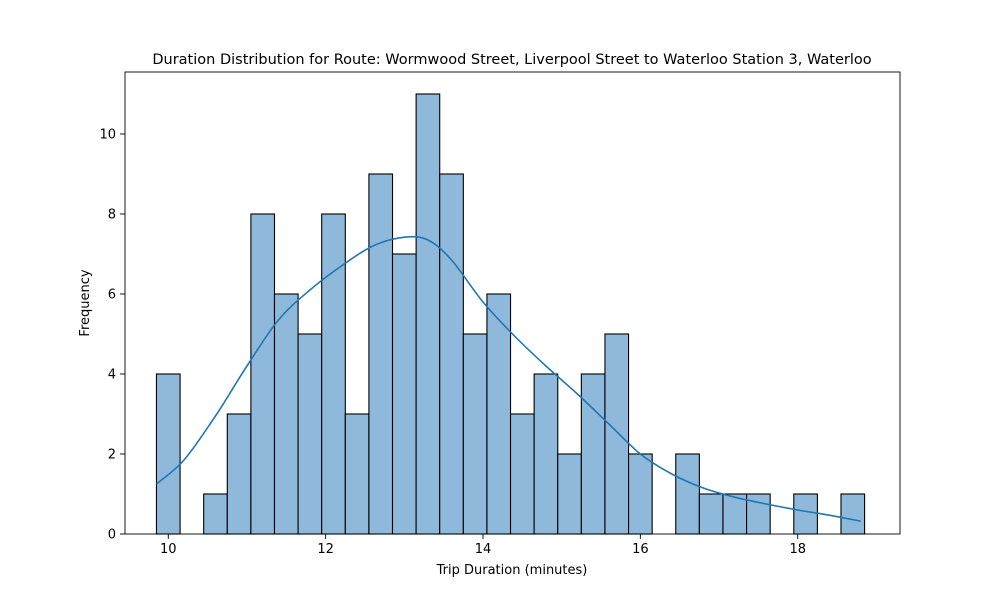 Image resolution: width=1000 pixels, height=600 pixels. What do you see at coordinates (112, 375) in the screenshot?
I see `y-tick-label: 4` at bounding box center [112, 375].